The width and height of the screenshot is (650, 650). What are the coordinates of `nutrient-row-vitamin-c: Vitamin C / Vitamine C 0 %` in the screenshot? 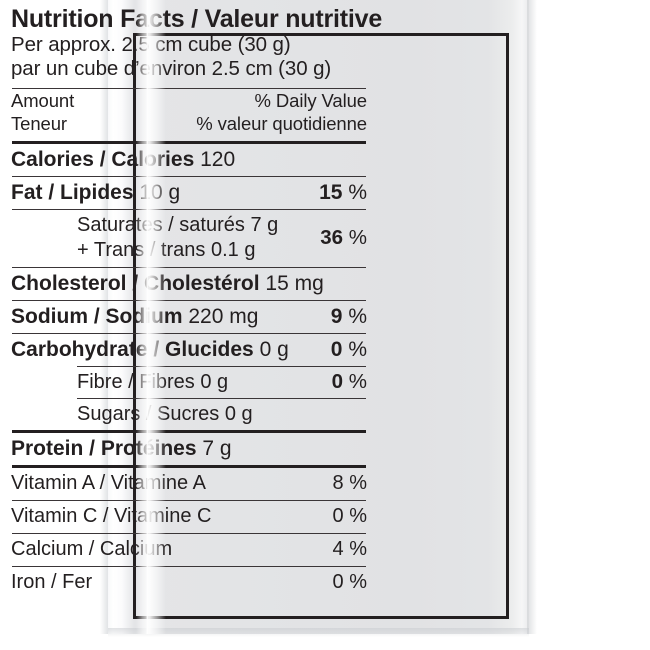 It's located at (189, 517).